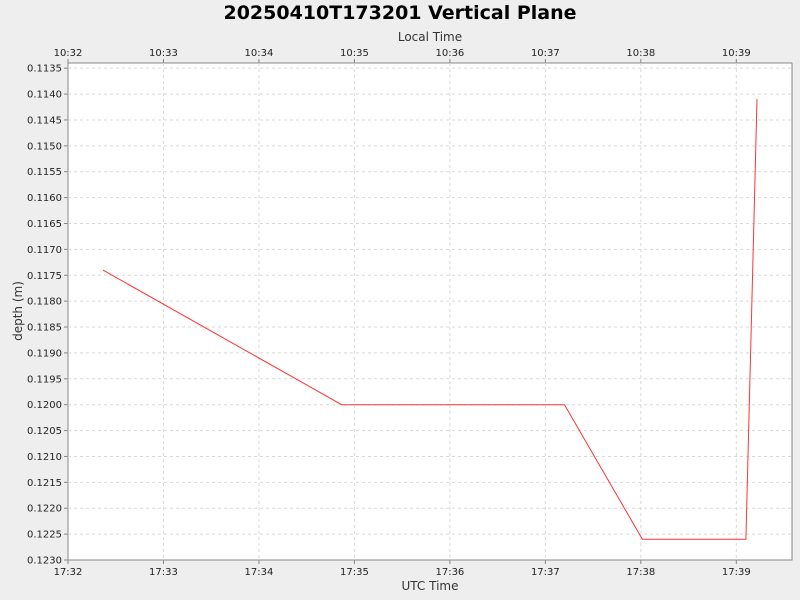 The width and height of the screenshot is (800, 600). I want to click on x2-tick-label: 10:33, so click(163, 53).